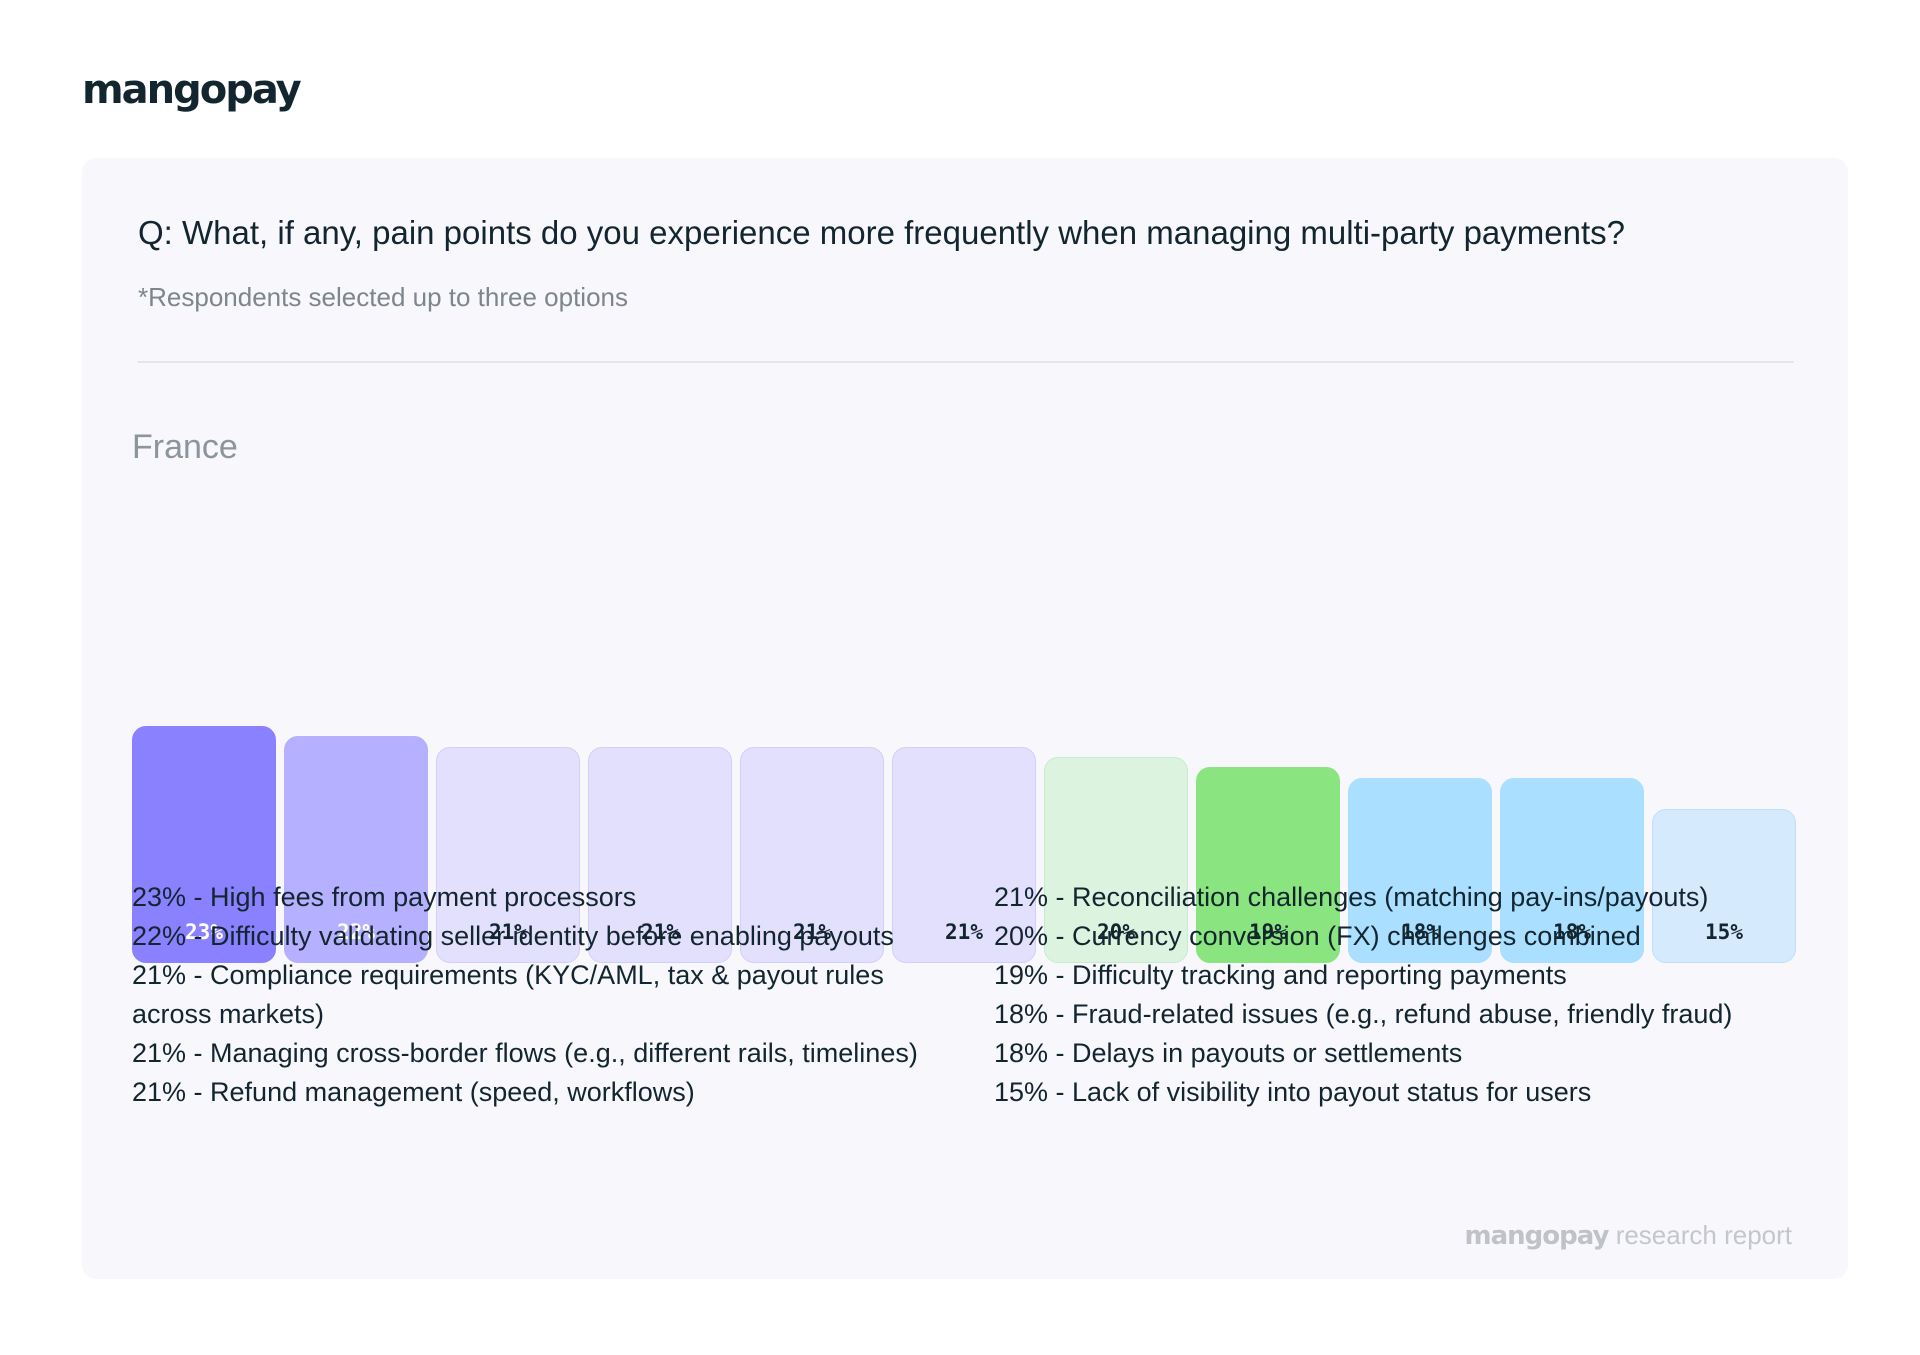 Image resolution: width=1920 pixels, height=1355 pixels. Describe the element at coordinates (964, 854) in the screenshot. I see `bar-6: 21%` at that location.